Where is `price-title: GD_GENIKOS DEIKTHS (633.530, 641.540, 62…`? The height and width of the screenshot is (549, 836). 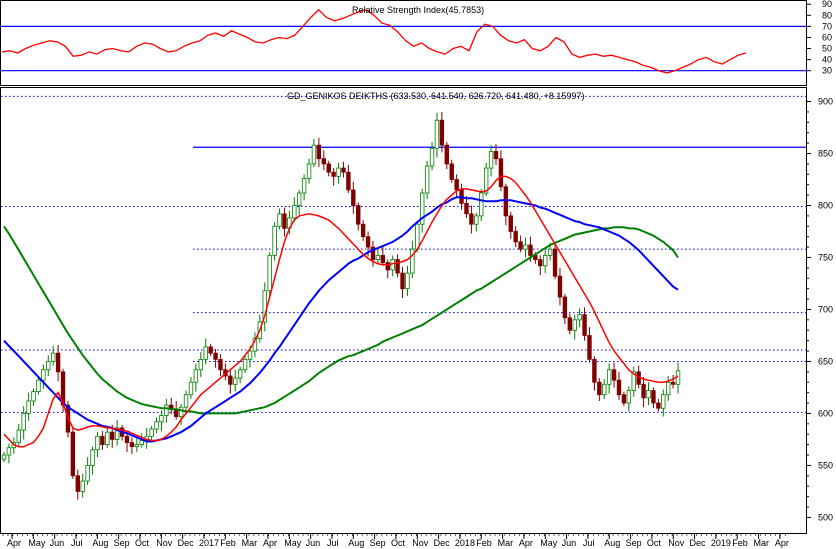 price-title: GD_GENIKOS DEIKTHS (633.530, 641.540, 62… is located at coordinates (435, 96).